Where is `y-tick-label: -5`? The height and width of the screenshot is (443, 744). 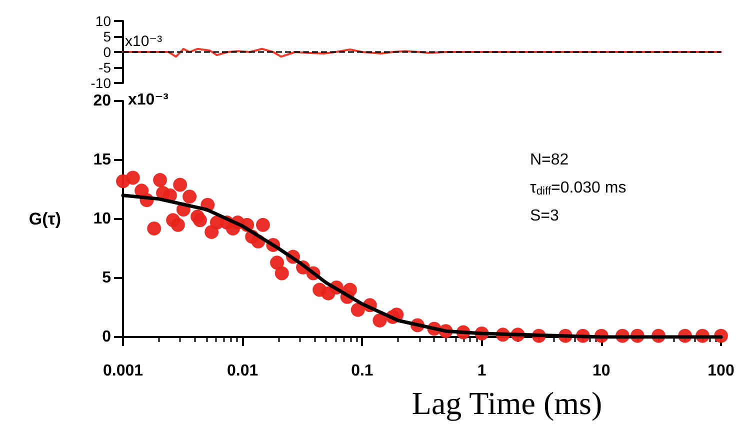 y-tick-label: -5 is located at coordinates (105, 68).